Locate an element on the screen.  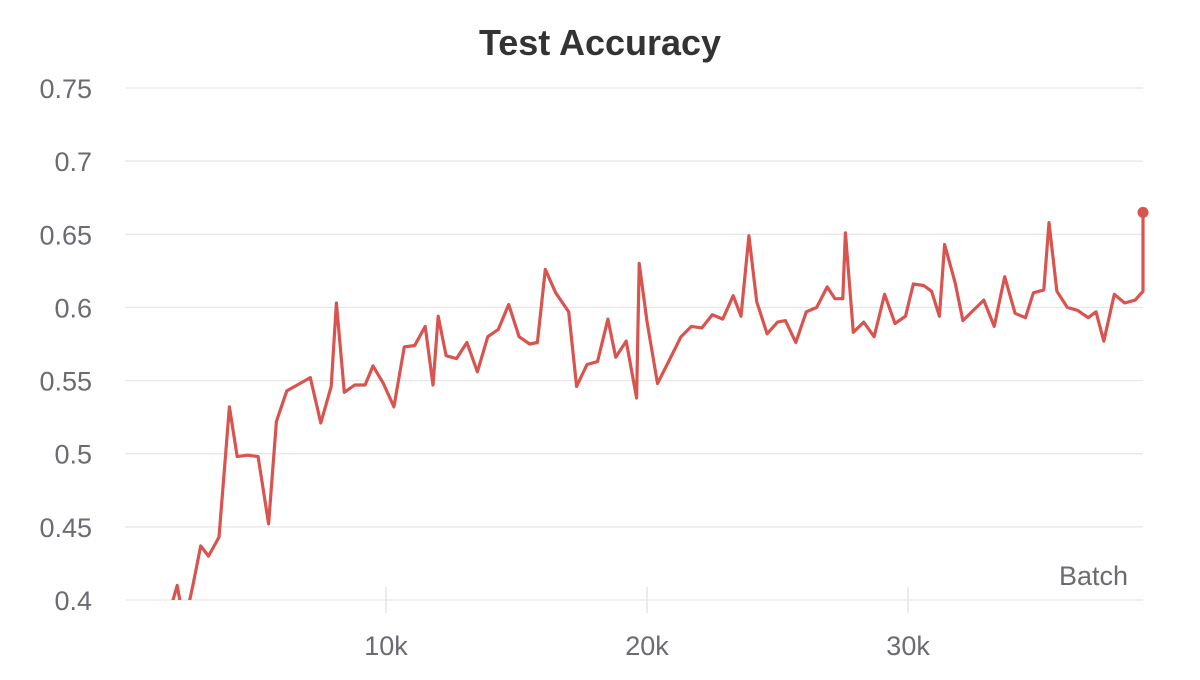
y-tick-label: 0.6 is located at coordinates (73, 308).